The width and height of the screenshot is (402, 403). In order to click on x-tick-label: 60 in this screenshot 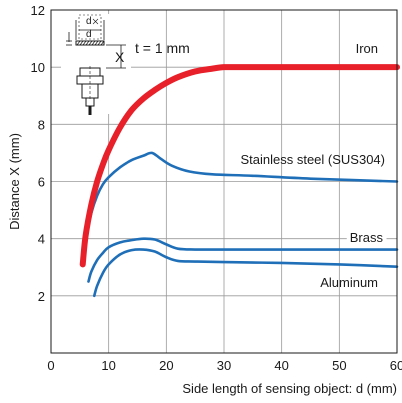, I will do `click(396, 365)`.